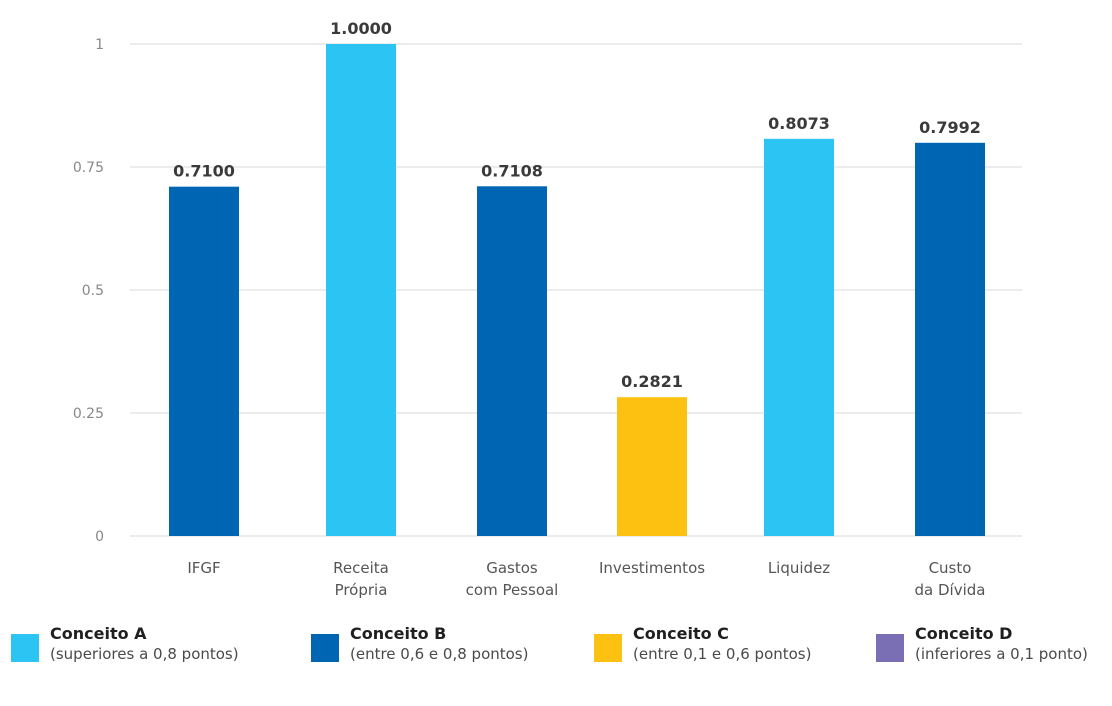 The width and height of the screenshot is (1112, 706). Describe the element at coordinates (398, 633) in the screenshot. I see `legend-title-b: Conceito B` at that location.